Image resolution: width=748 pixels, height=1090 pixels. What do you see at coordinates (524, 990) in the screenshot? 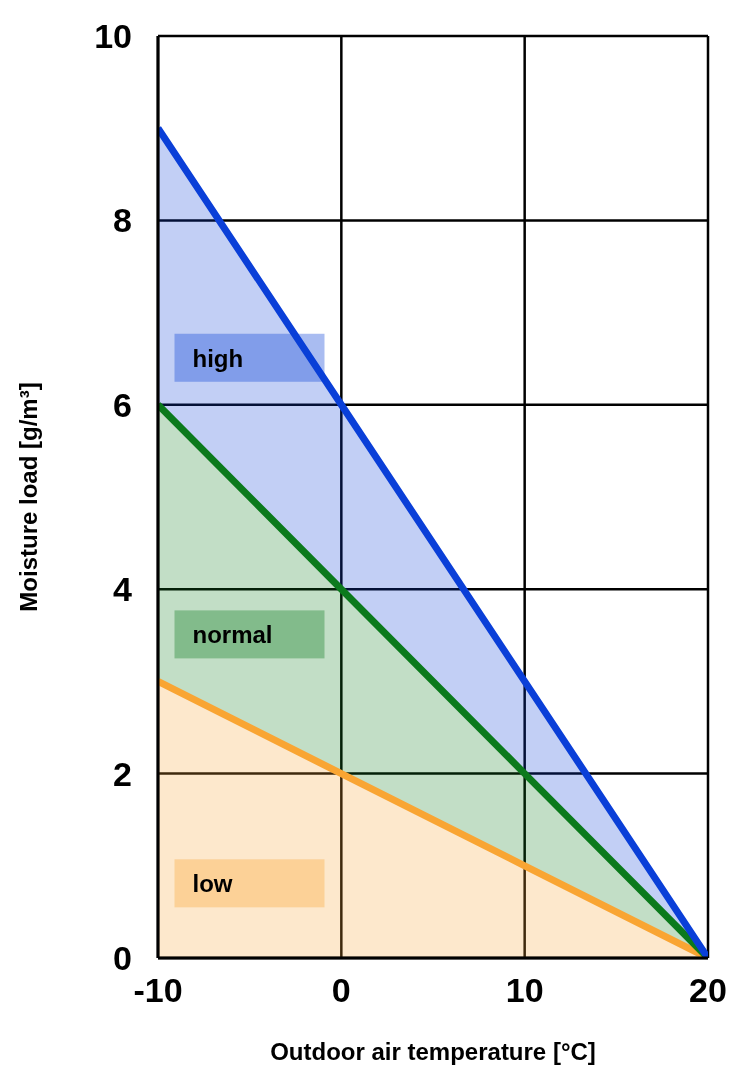
I see `x-tick-label: 10` at bounding box center [524, 990].